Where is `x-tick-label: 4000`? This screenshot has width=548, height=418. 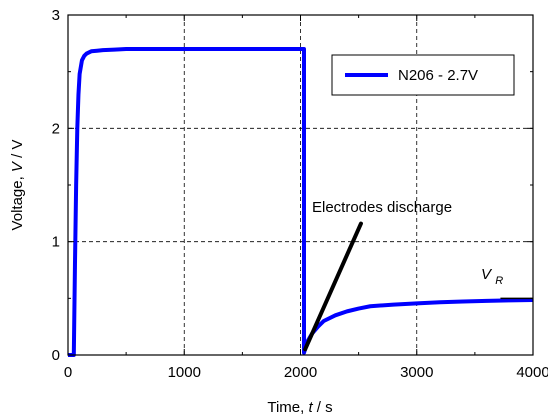 x-tick-label: 4000 is located at coordinates (532, 372).